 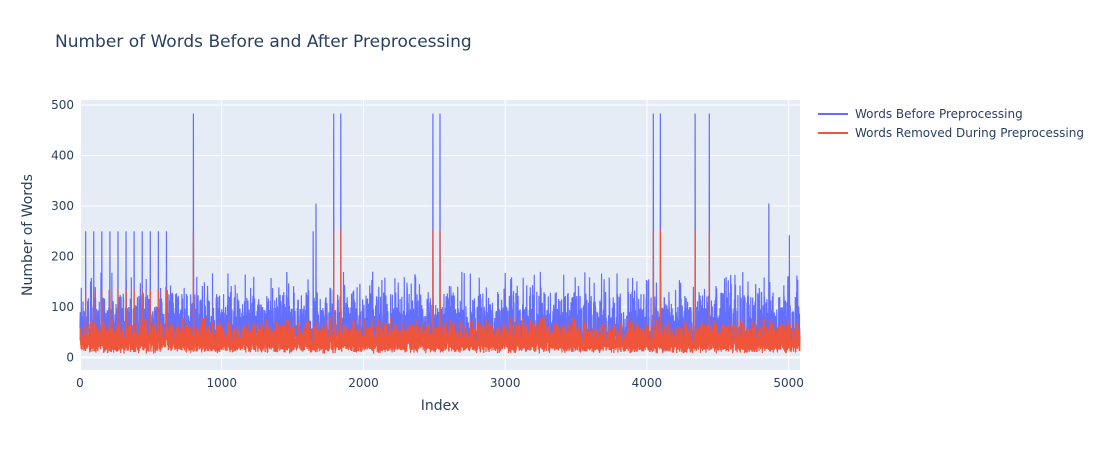 What do you see at coordinates (363, 383) in the screenshot?
I see `x-tick-label: 2000` at bounding box center [363, 383].